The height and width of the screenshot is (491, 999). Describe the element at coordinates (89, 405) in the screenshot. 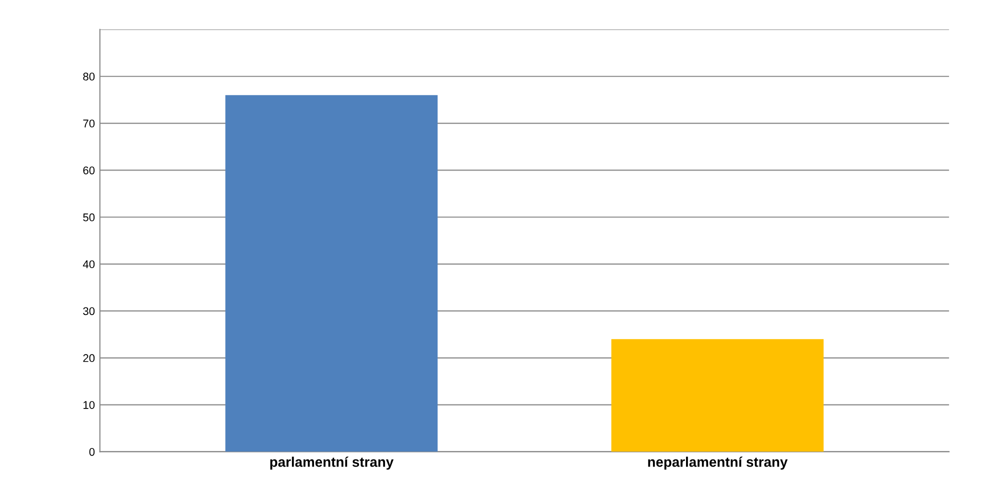

I see `y-tick-label: 10` at that location.